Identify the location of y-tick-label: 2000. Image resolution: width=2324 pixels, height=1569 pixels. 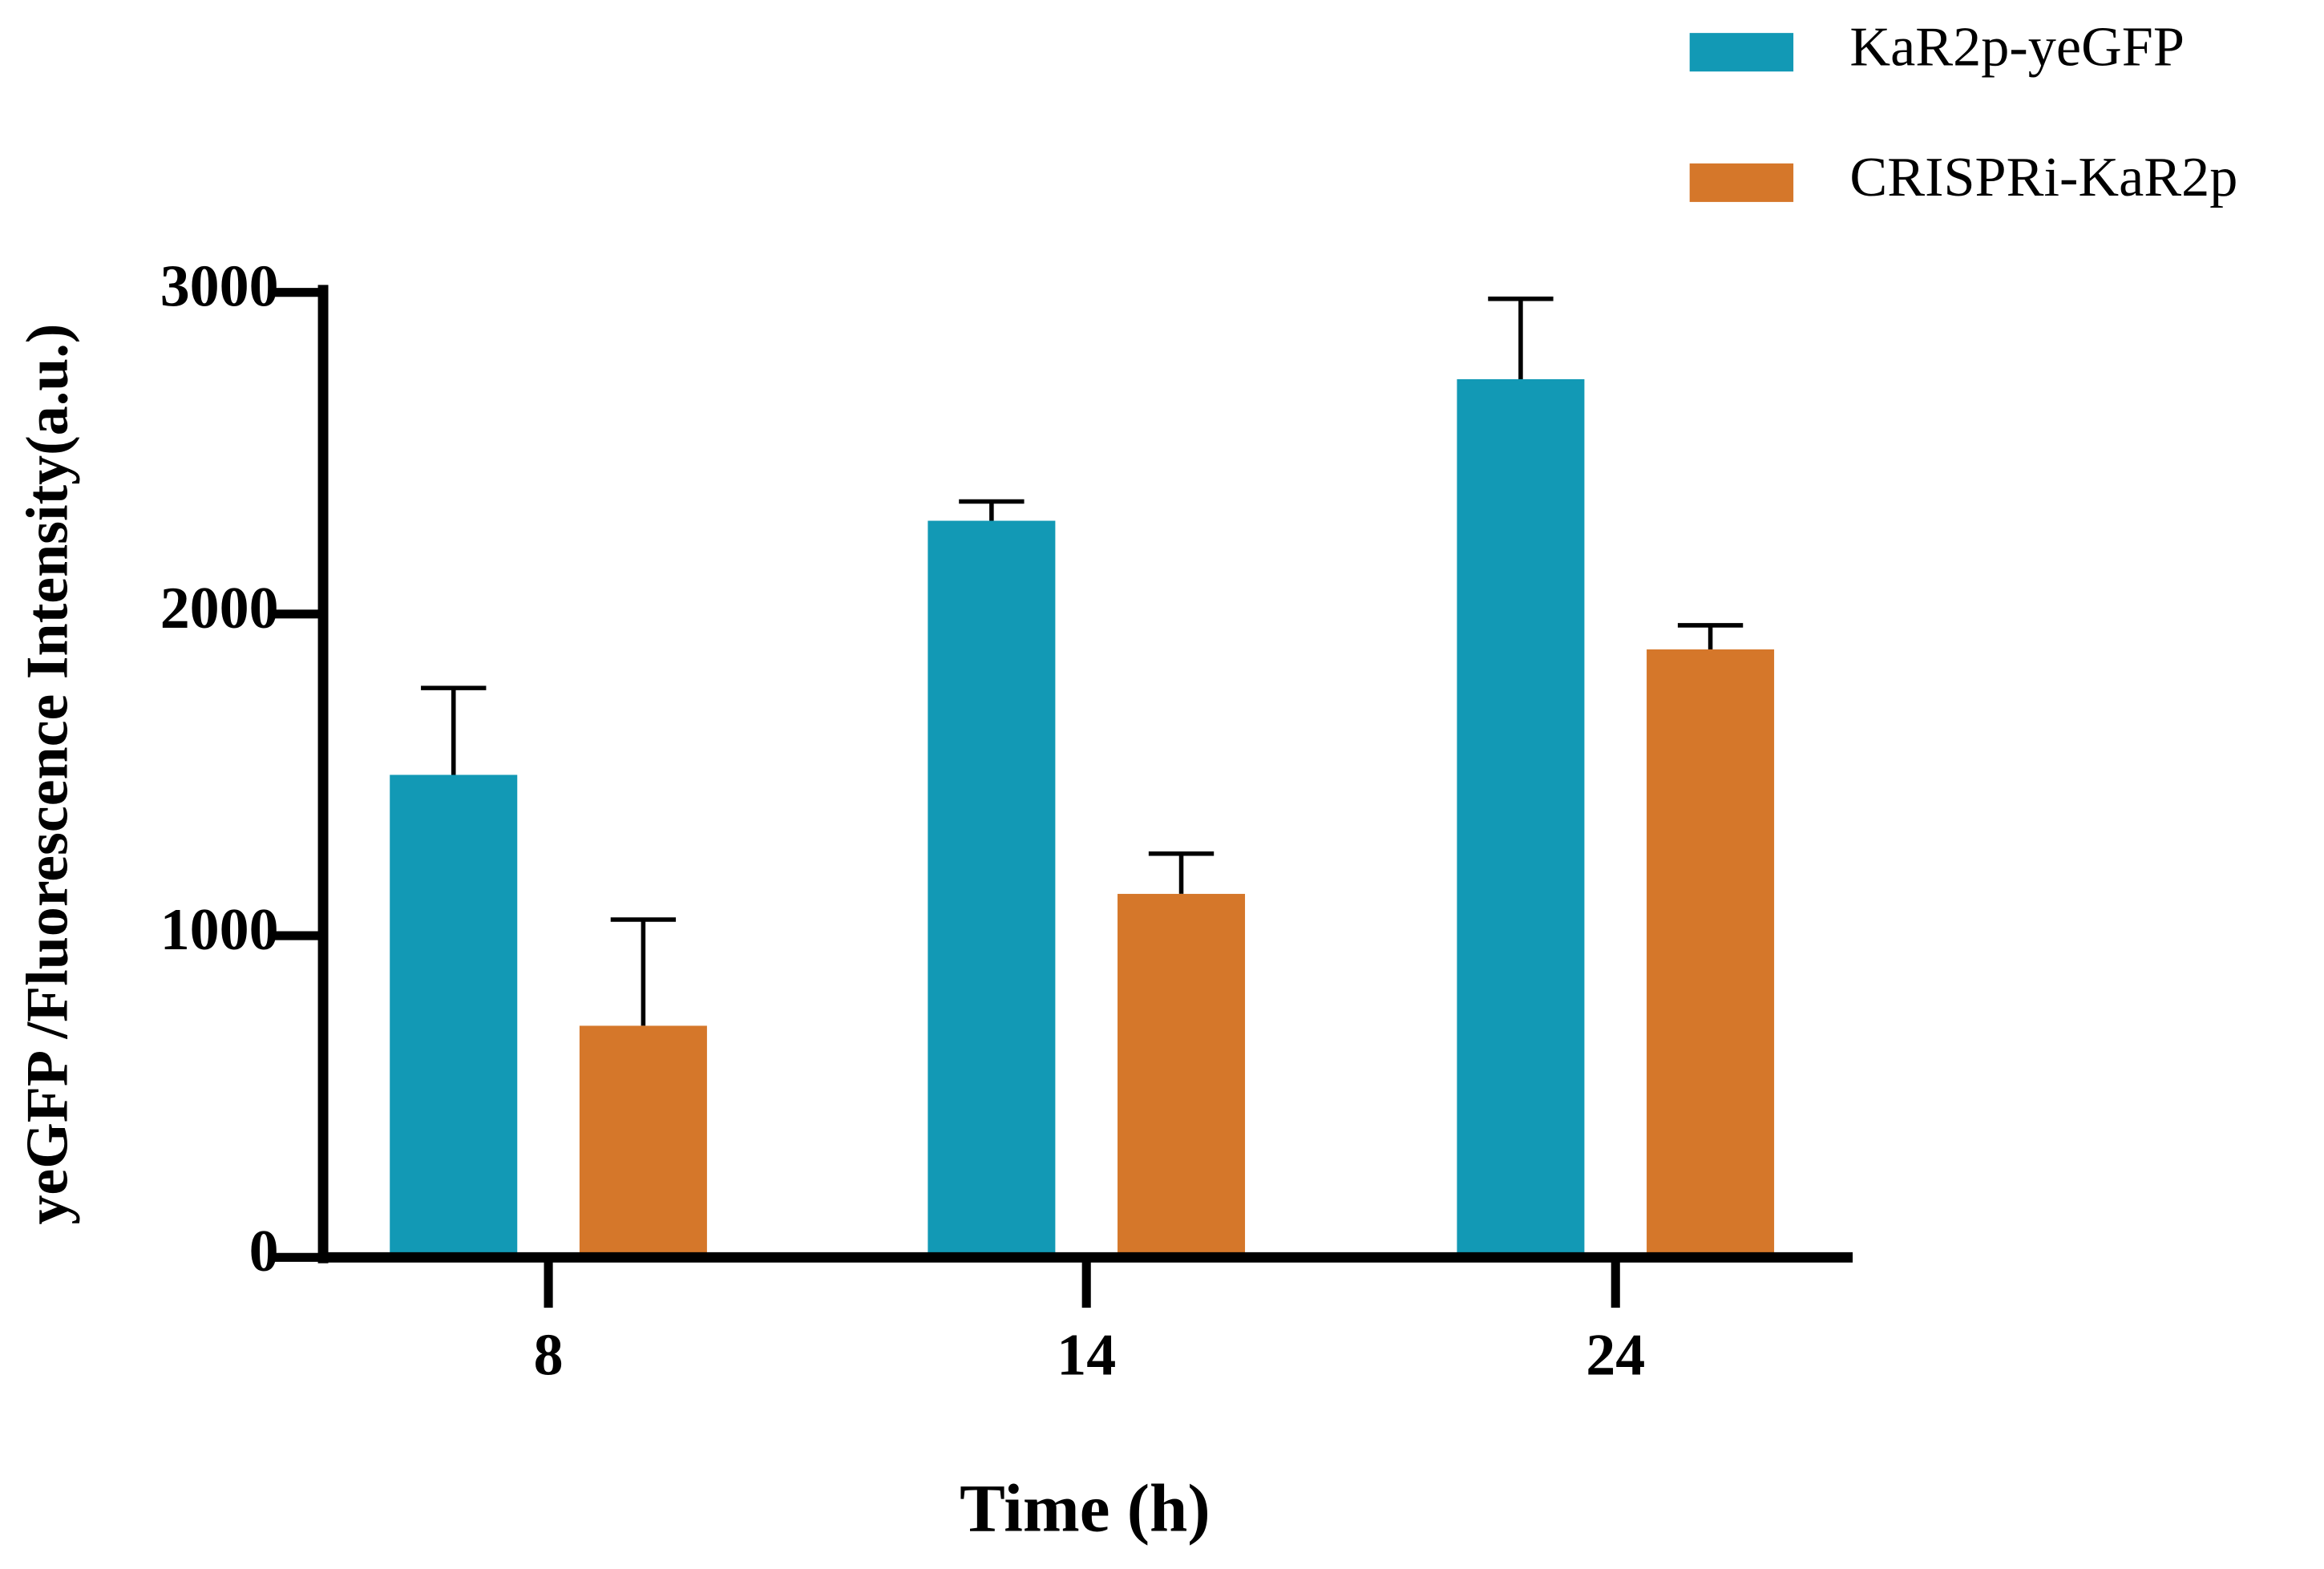
(219, 608).